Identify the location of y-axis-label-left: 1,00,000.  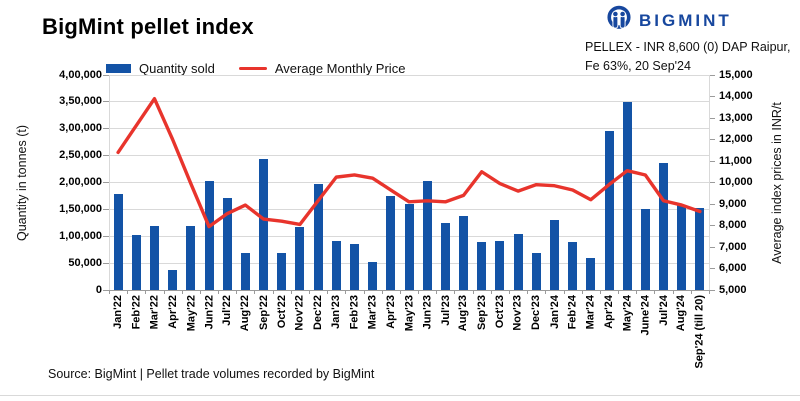
(80, 235).